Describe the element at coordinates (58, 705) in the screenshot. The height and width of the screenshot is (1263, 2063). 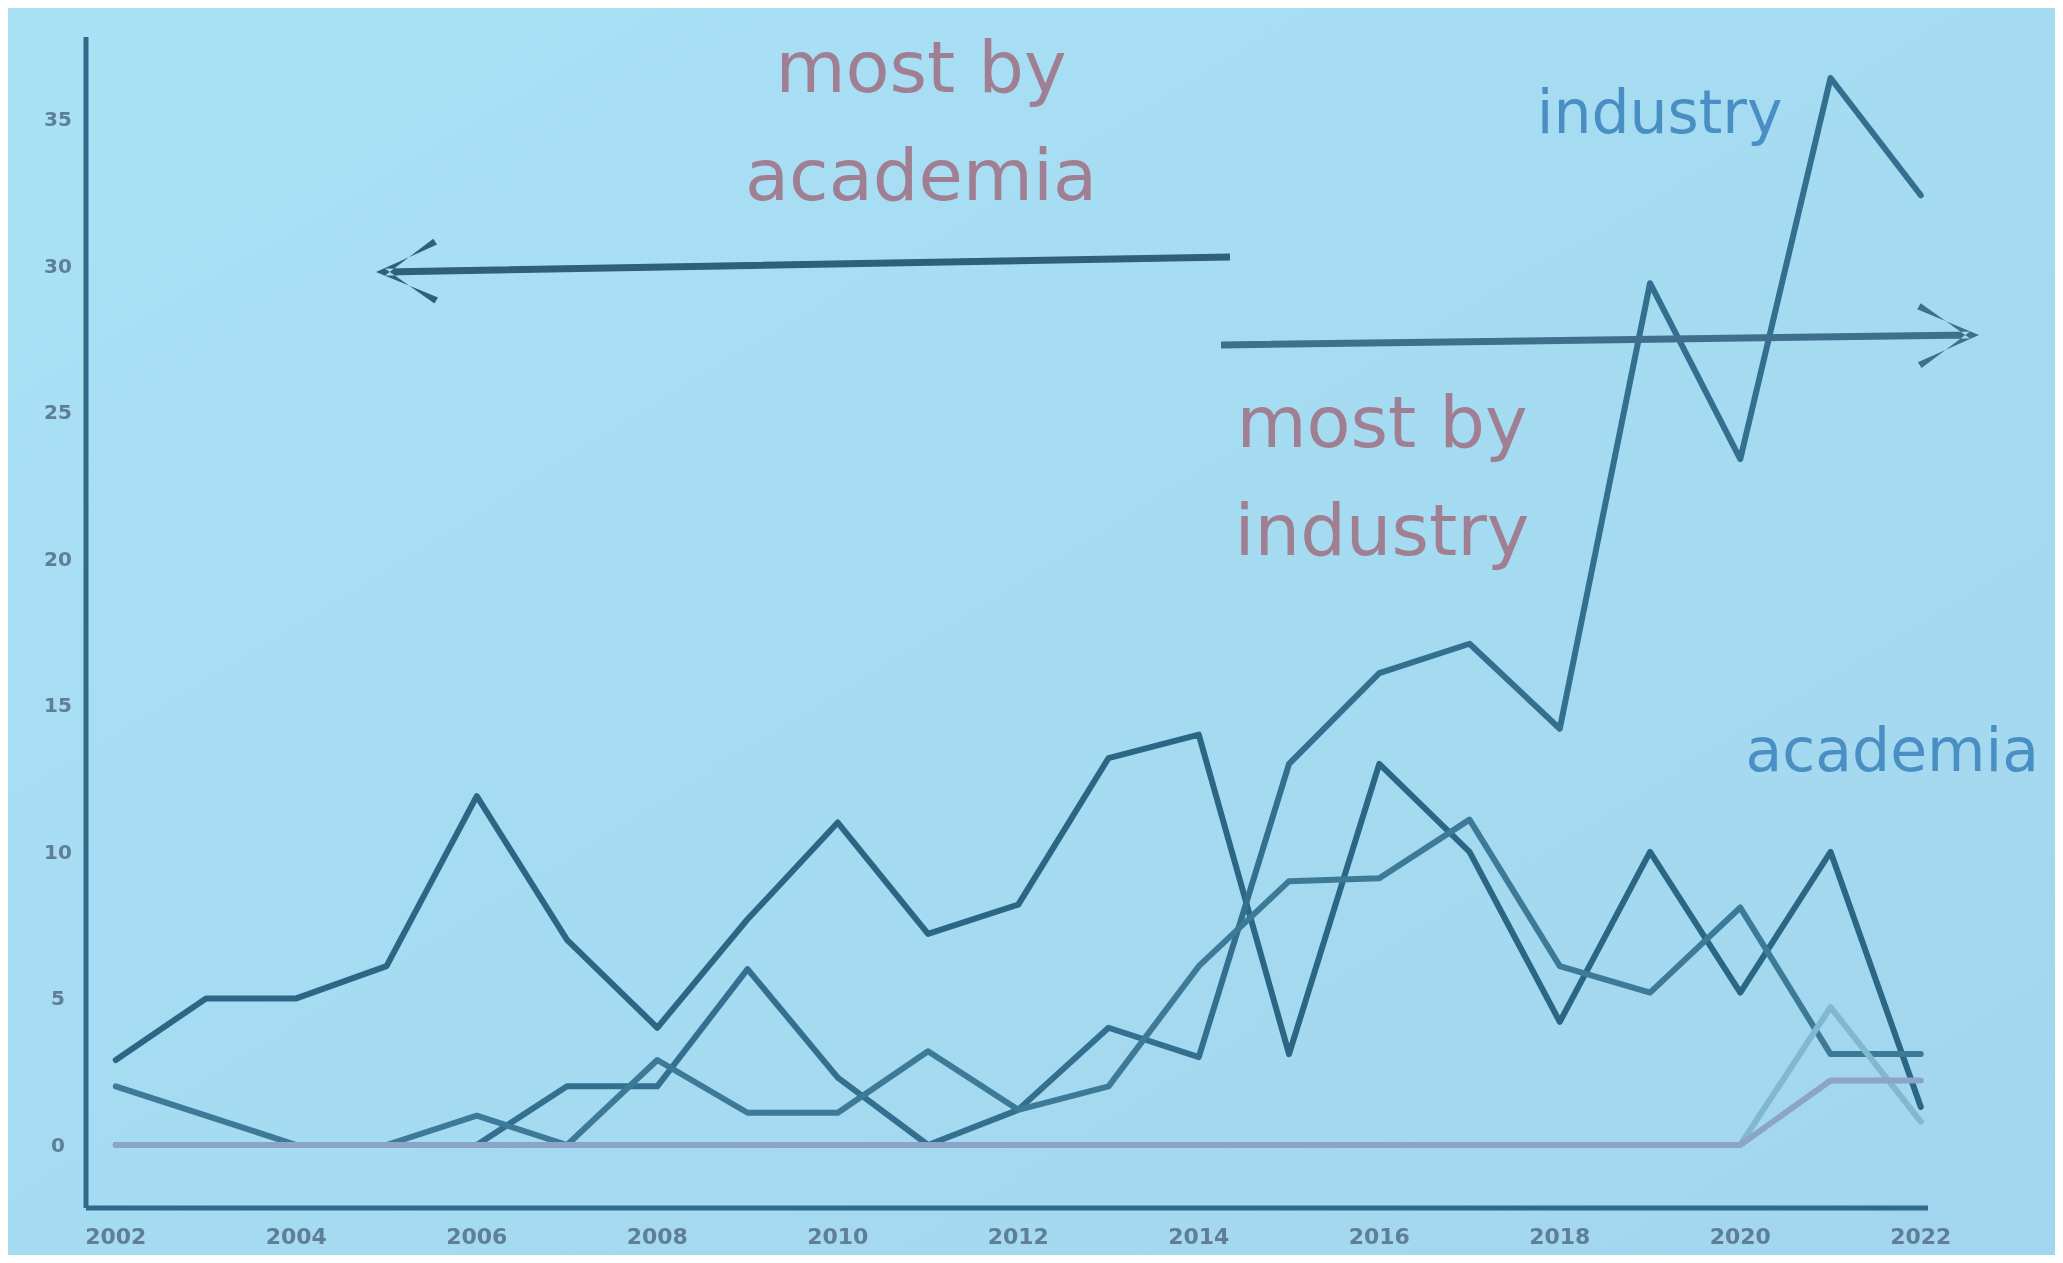
I see `y-tick-label: 15` at that location.